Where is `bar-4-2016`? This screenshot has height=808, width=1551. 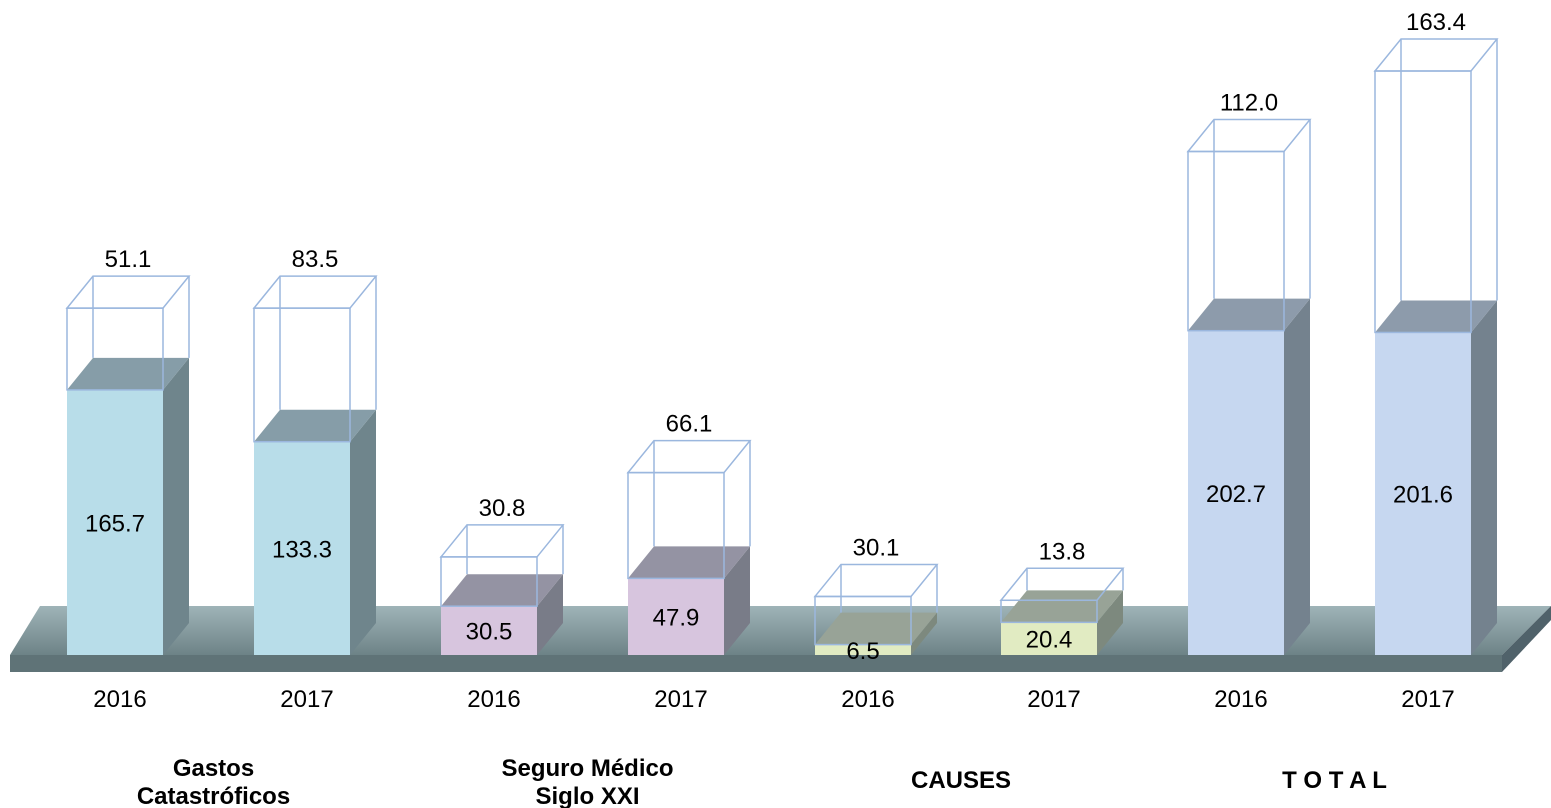
bar-4-2016 is located at coordinates (1249, 386).